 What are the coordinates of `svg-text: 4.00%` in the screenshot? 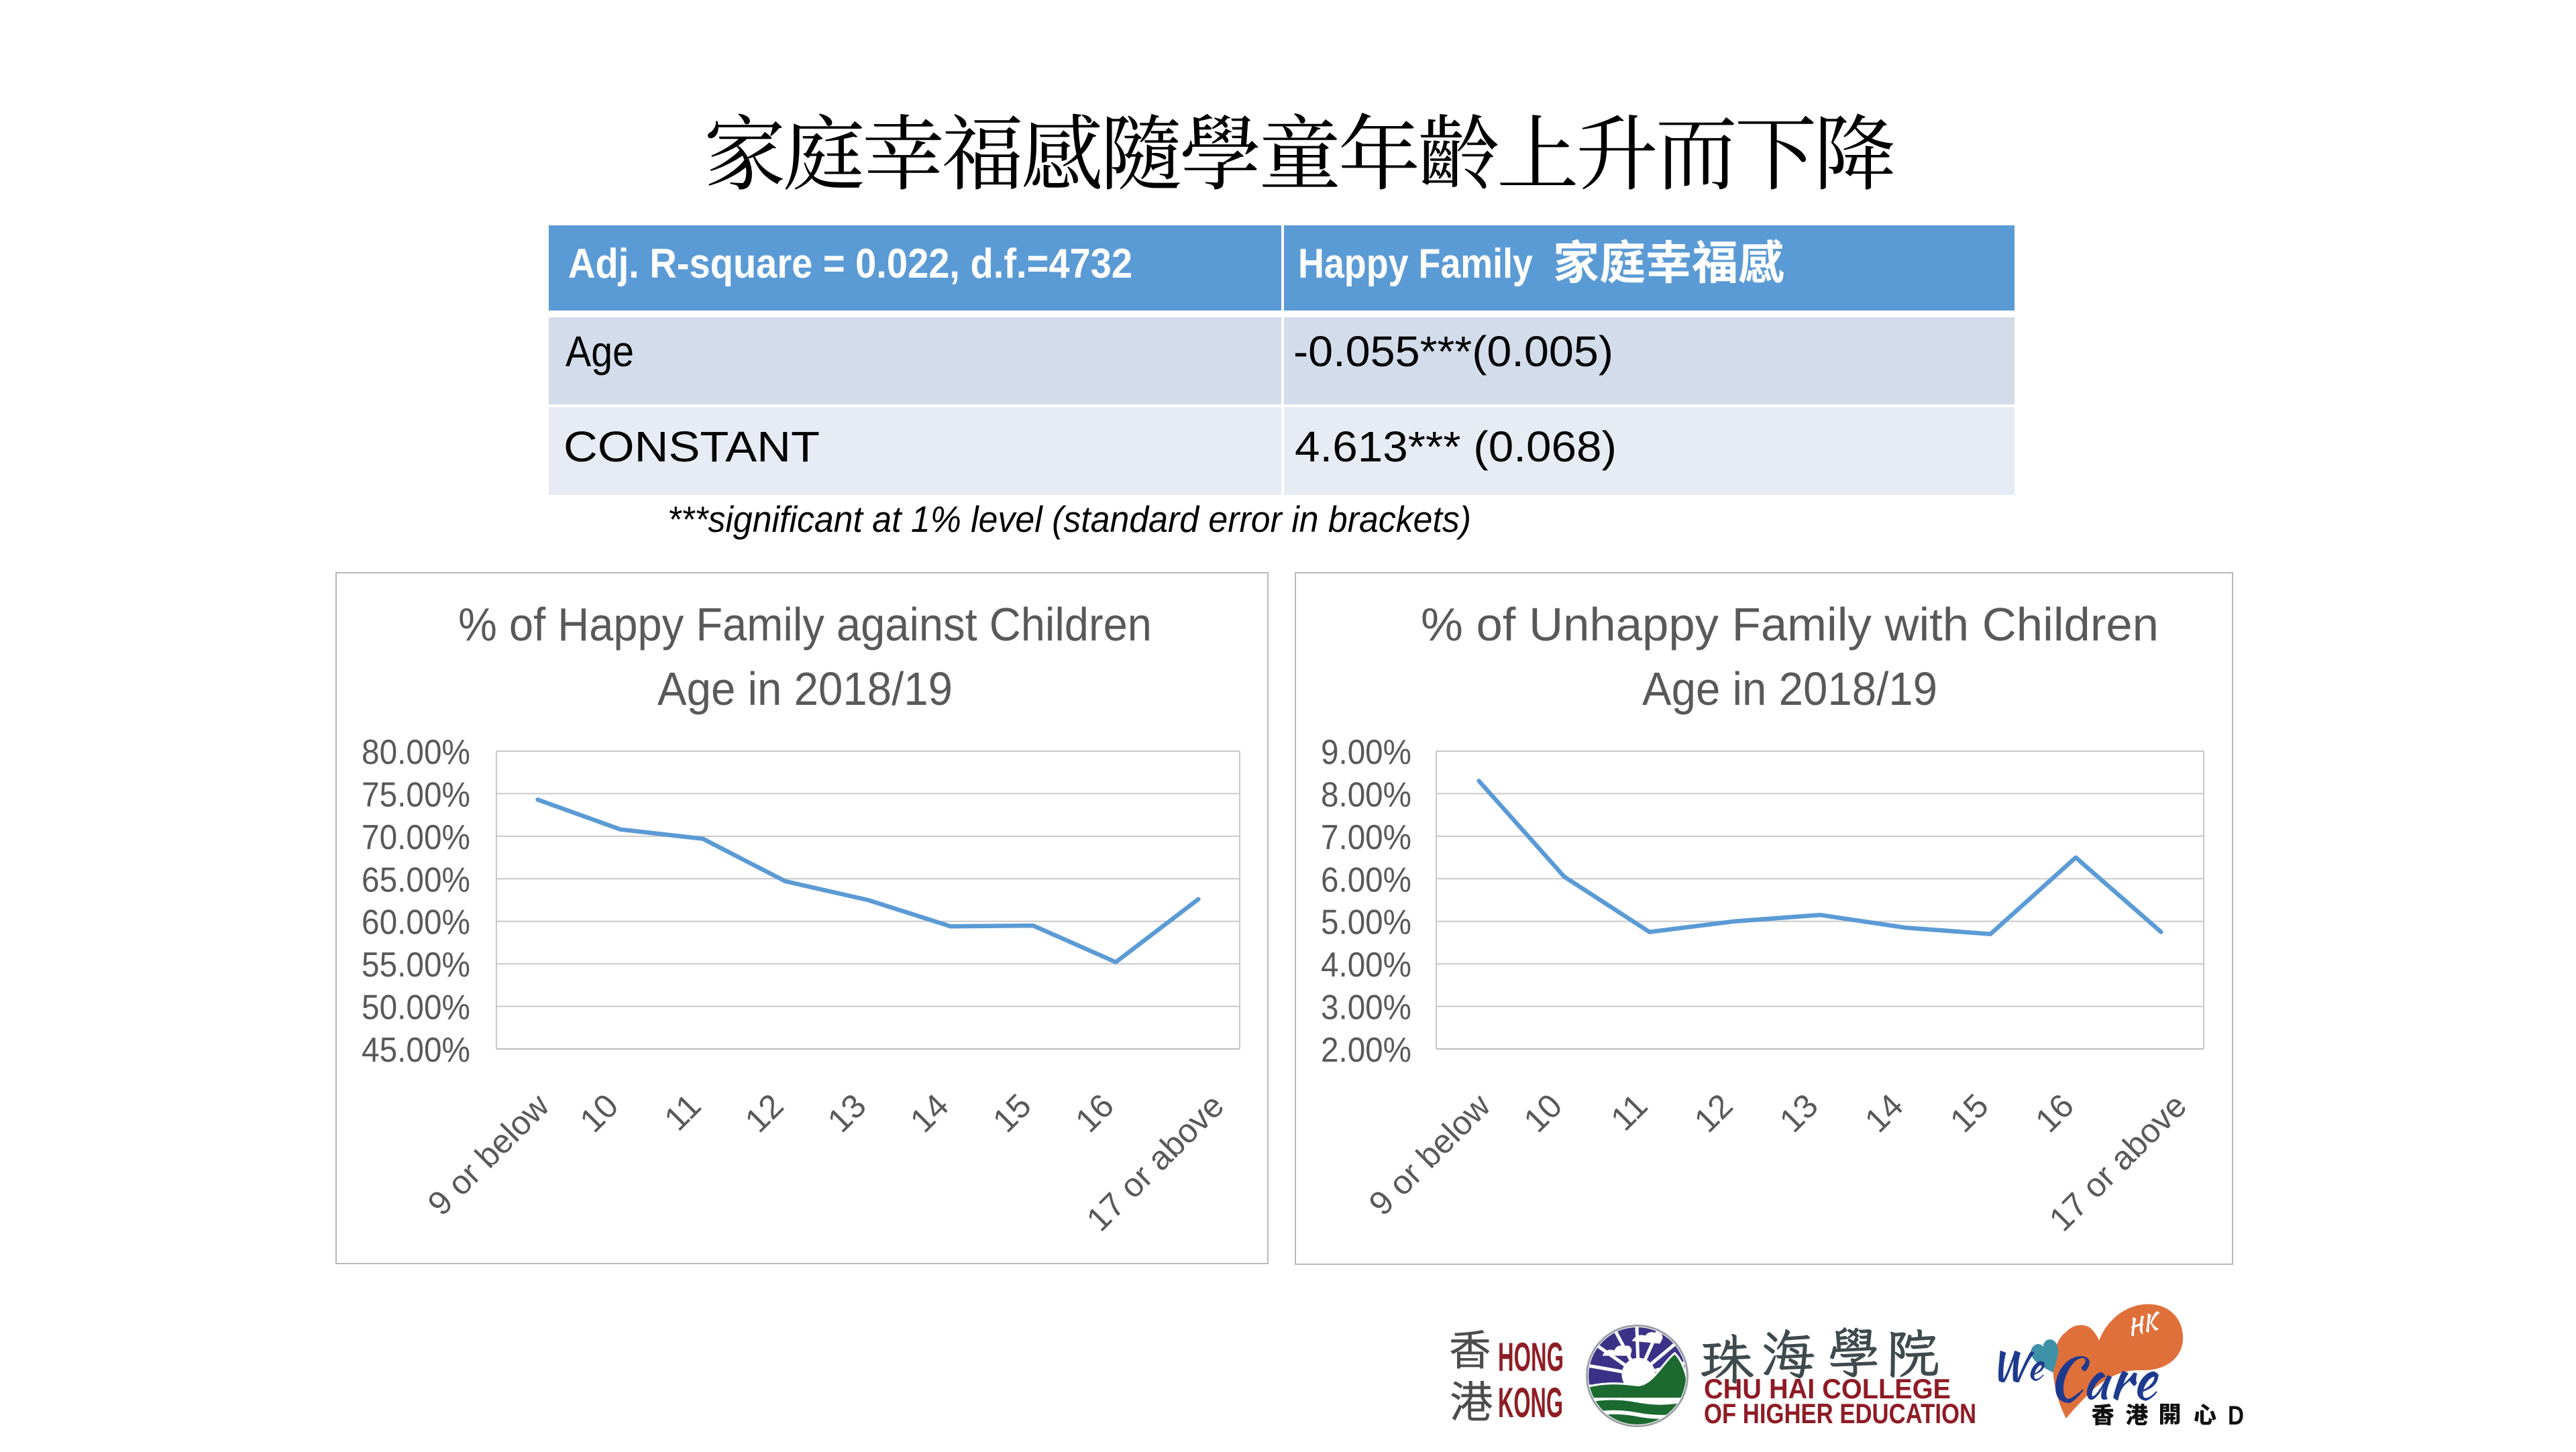 It's located at (1366, 965).